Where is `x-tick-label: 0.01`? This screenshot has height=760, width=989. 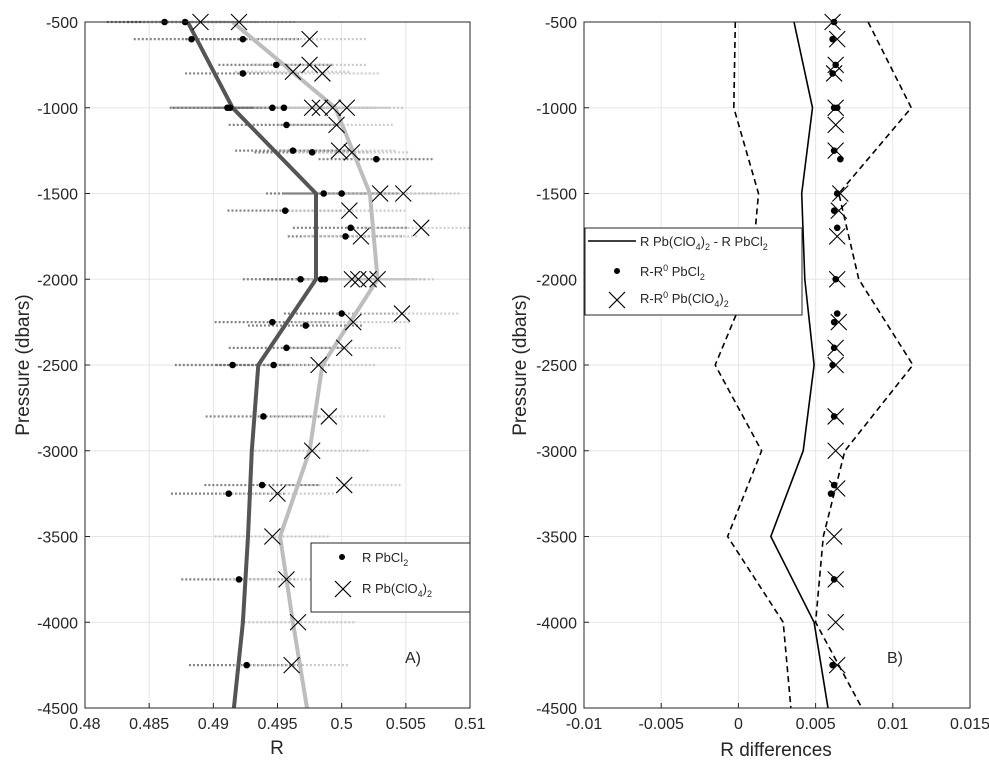
x-tick-label: 0.01 is located at coordinates (892, 724).